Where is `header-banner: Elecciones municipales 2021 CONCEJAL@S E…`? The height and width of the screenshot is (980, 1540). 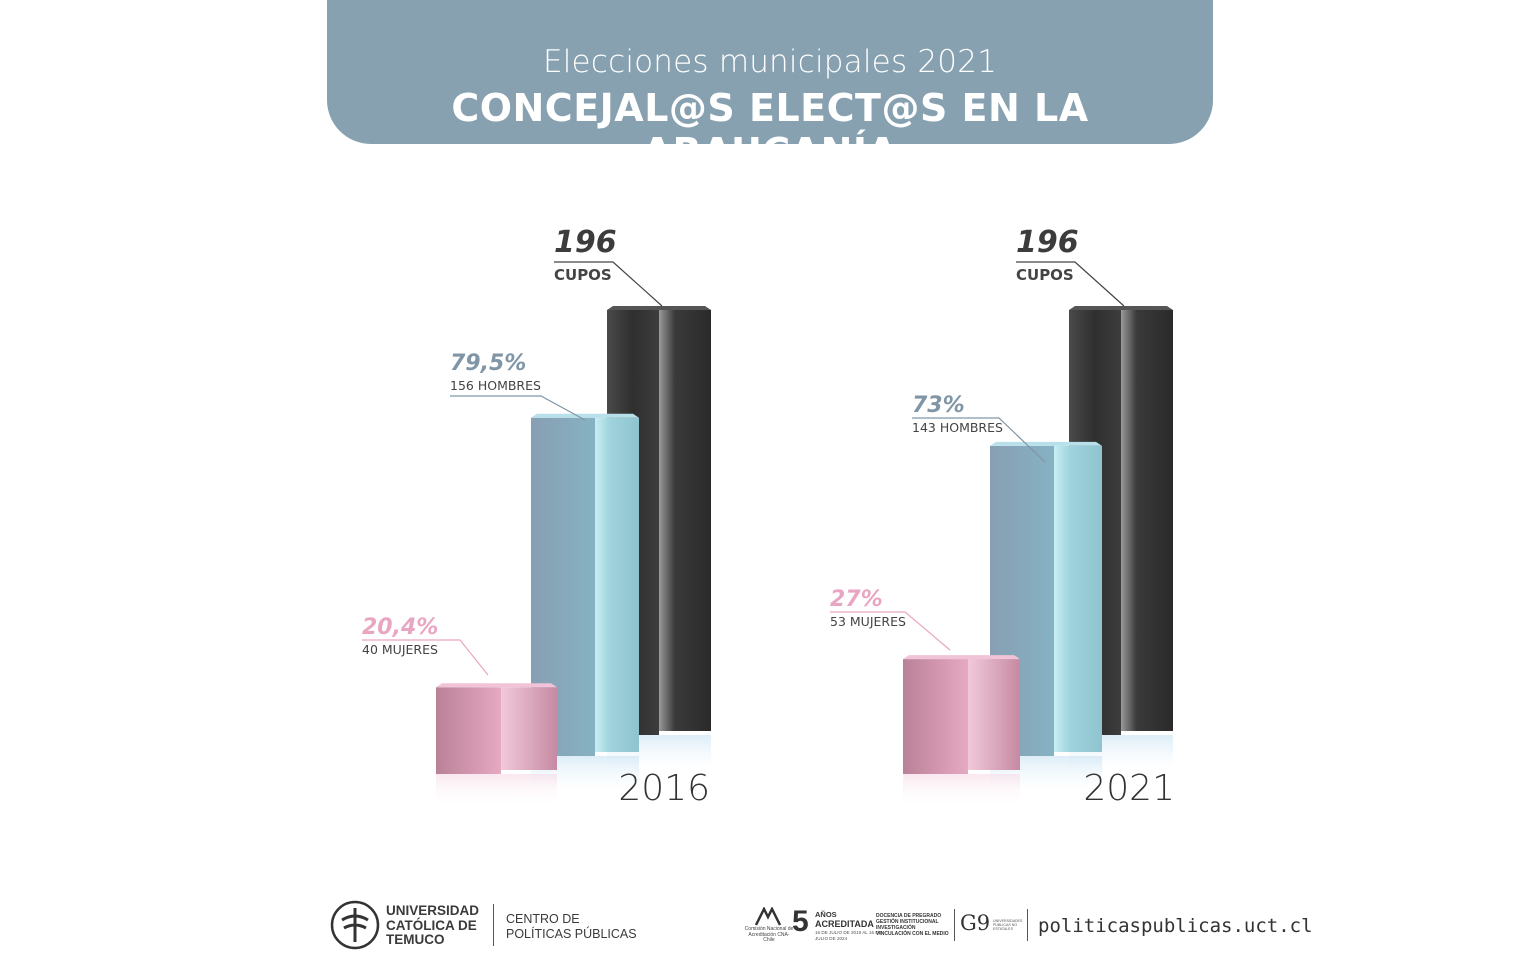
header-banner: Elecciones municipales 2021 CONCEJAL@S E… is located at coordinates (770, 87).